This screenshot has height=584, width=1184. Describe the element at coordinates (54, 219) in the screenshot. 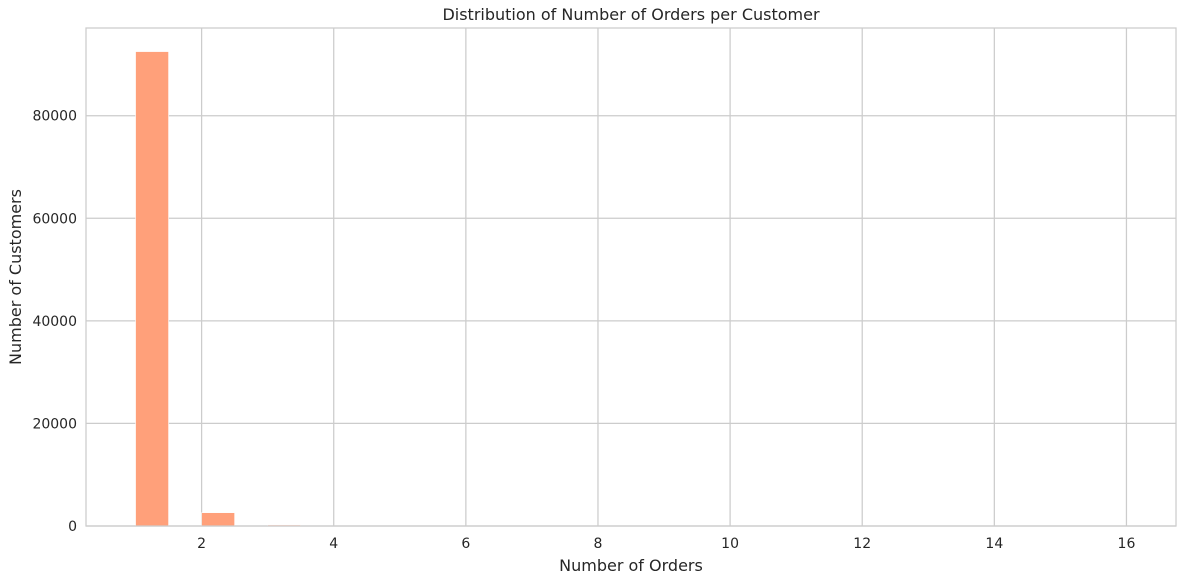

I see `y-tick-label: 60000` at that location.